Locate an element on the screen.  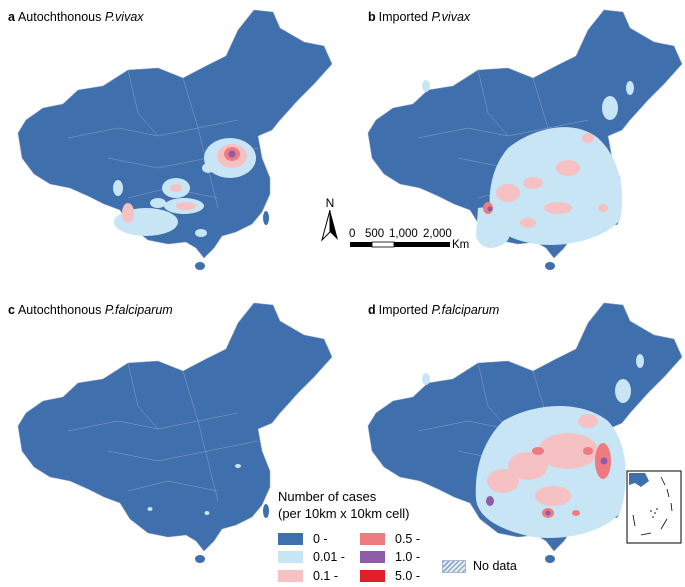
north-arrow-label: N is located at coordinates (330, 203).